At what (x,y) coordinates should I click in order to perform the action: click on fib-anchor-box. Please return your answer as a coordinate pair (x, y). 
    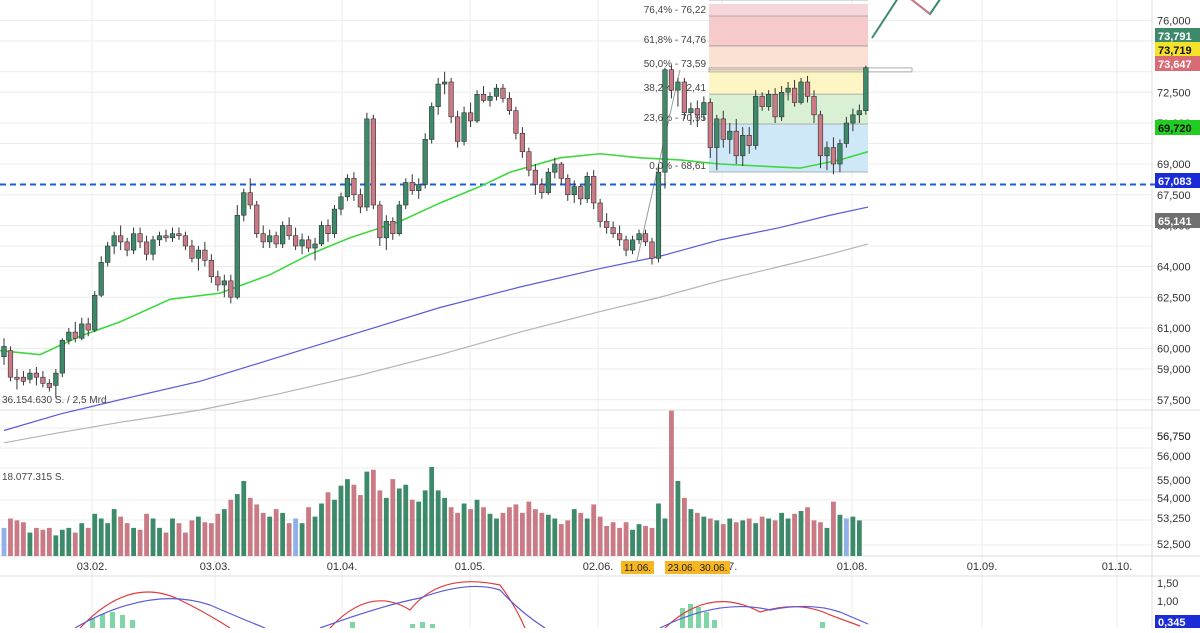
    Looking at the image, I should click on (810, 70).